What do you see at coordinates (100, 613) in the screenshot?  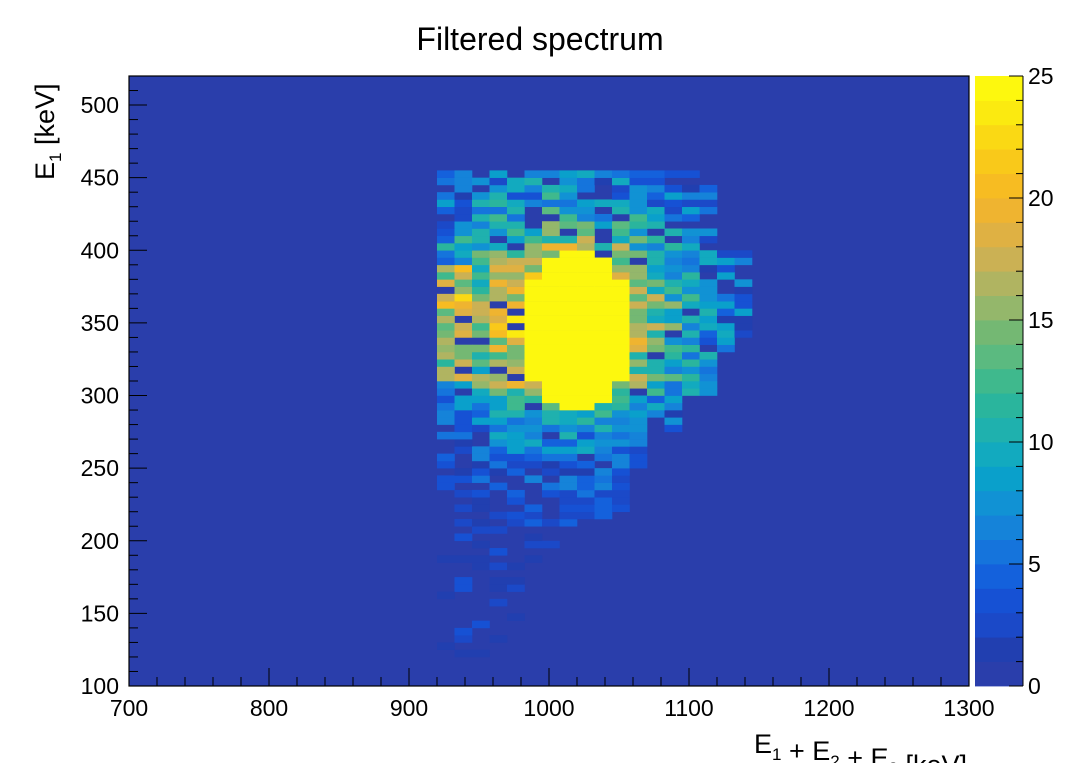 I see `y-tick-label: 150` at bounding box center [100, 613].